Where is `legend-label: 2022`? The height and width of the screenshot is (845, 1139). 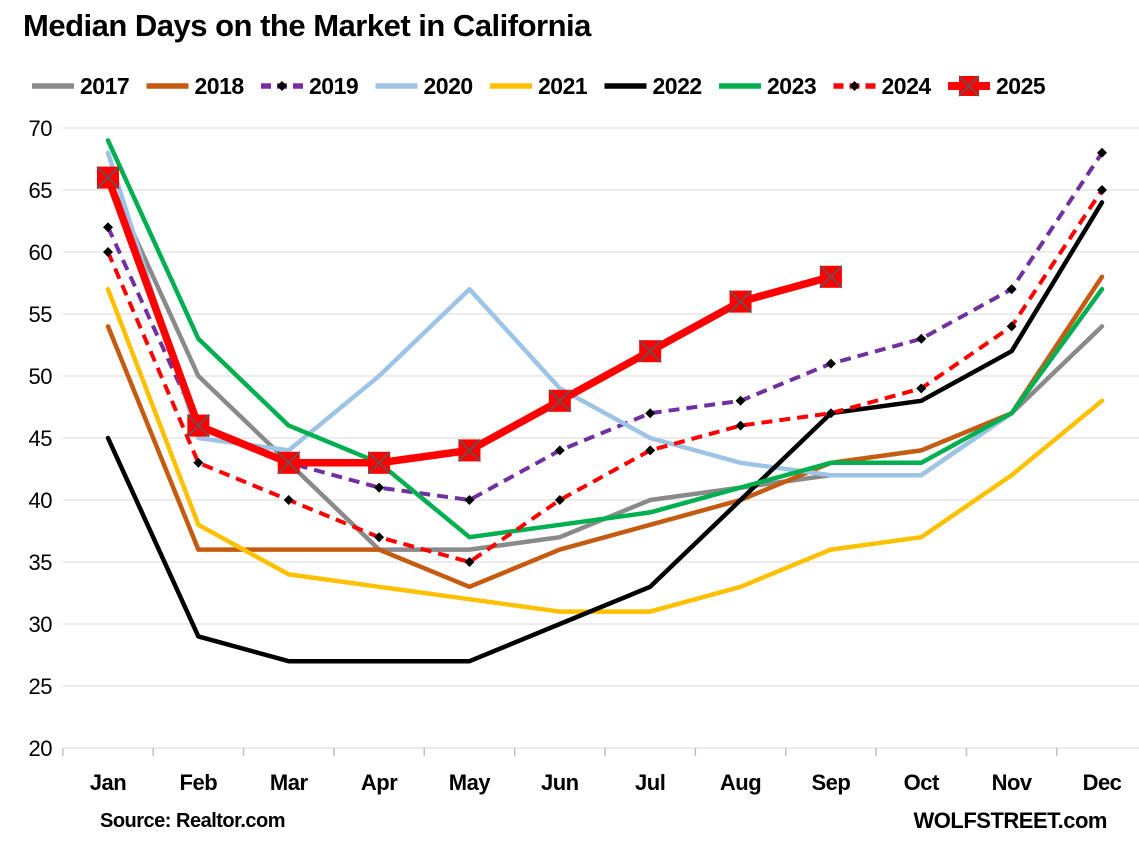
legend-label: 2022 is located at coordinates (677, 86).